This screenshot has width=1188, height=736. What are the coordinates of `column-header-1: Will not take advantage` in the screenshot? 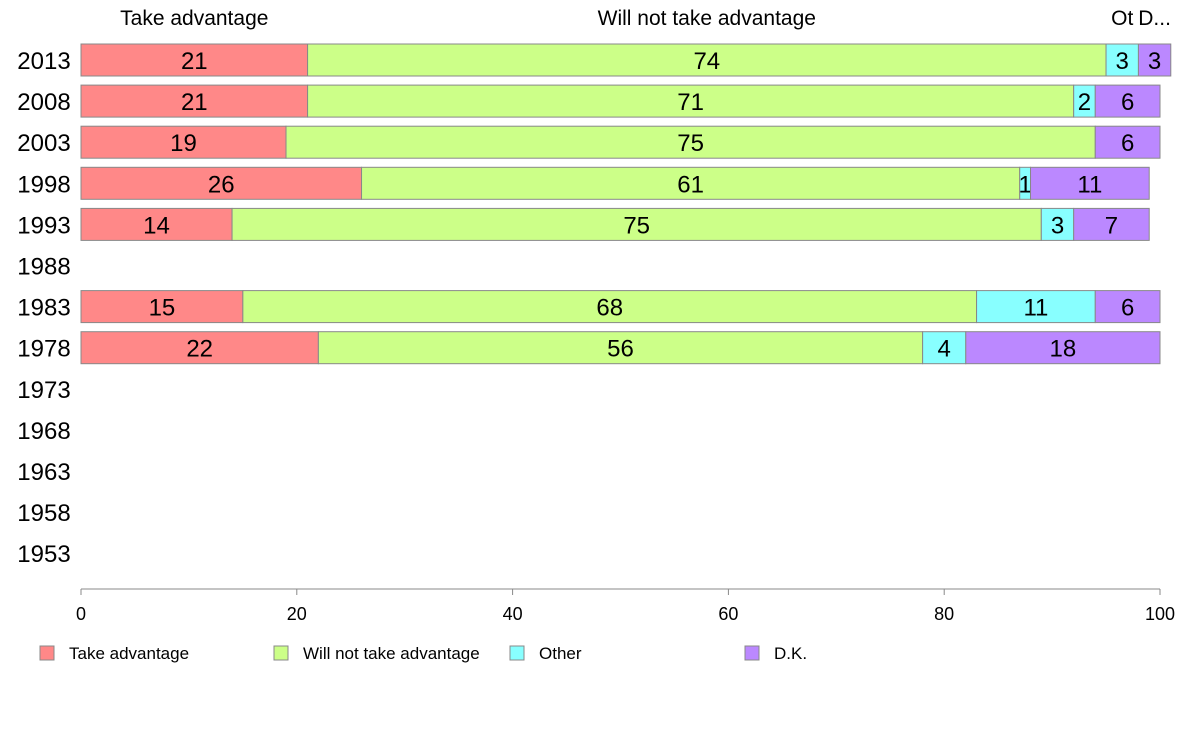 It's located at (707, 18).